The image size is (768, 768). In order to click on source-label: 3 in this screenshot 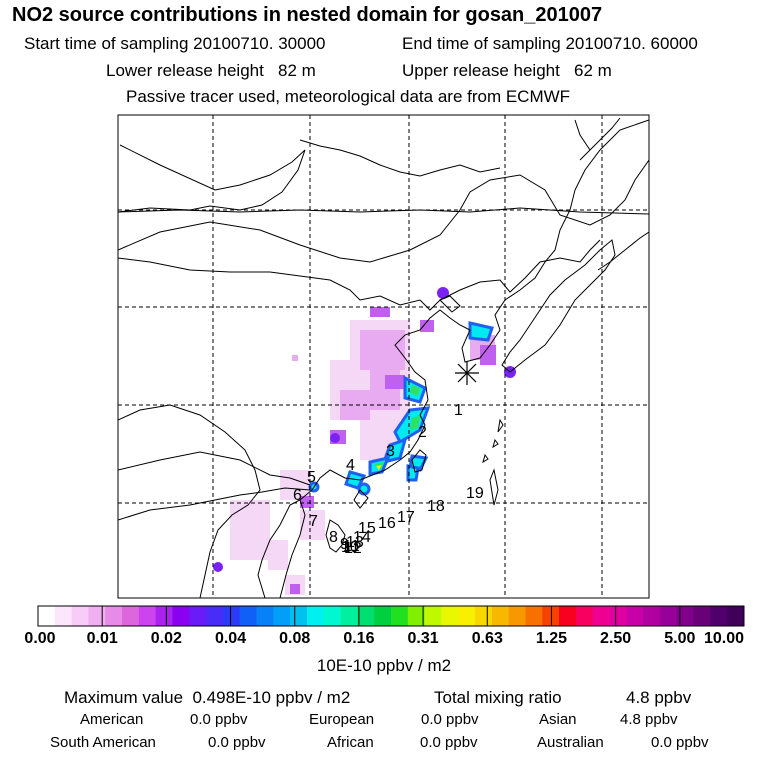, I will do `click(390, 451)`.